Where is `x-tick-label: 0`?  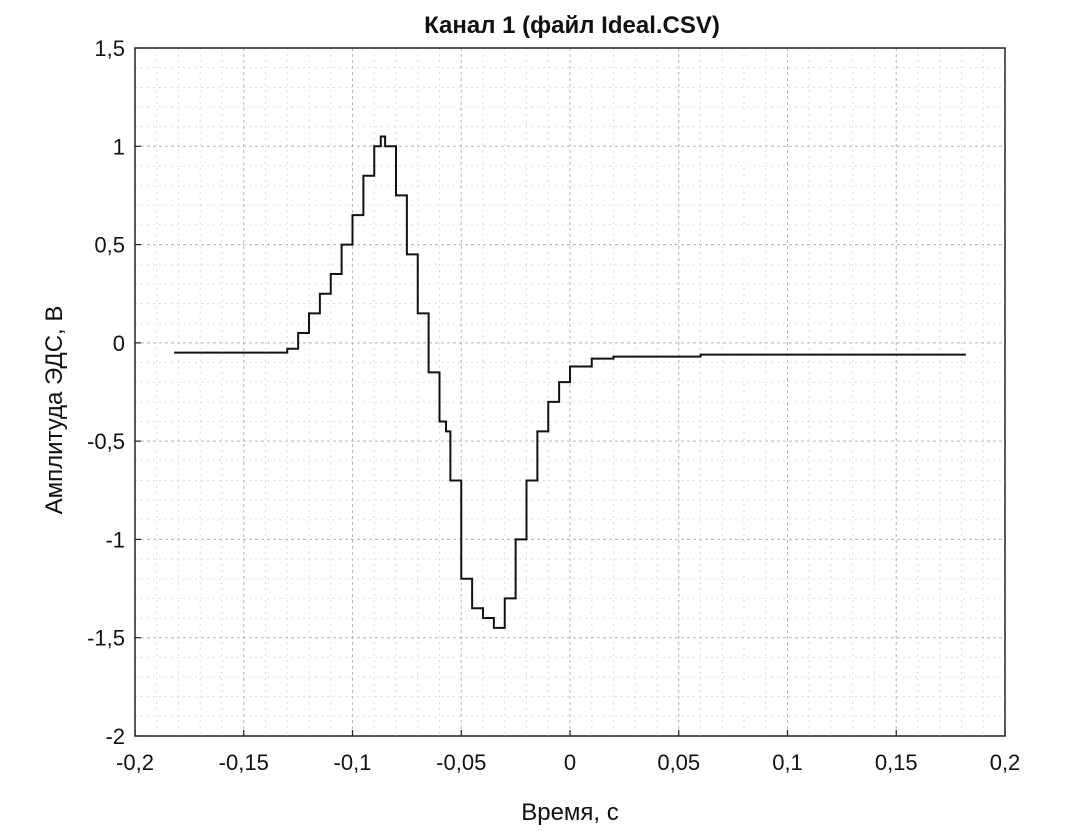 x-tick-label: 0 is located at coordinates (570, 762).